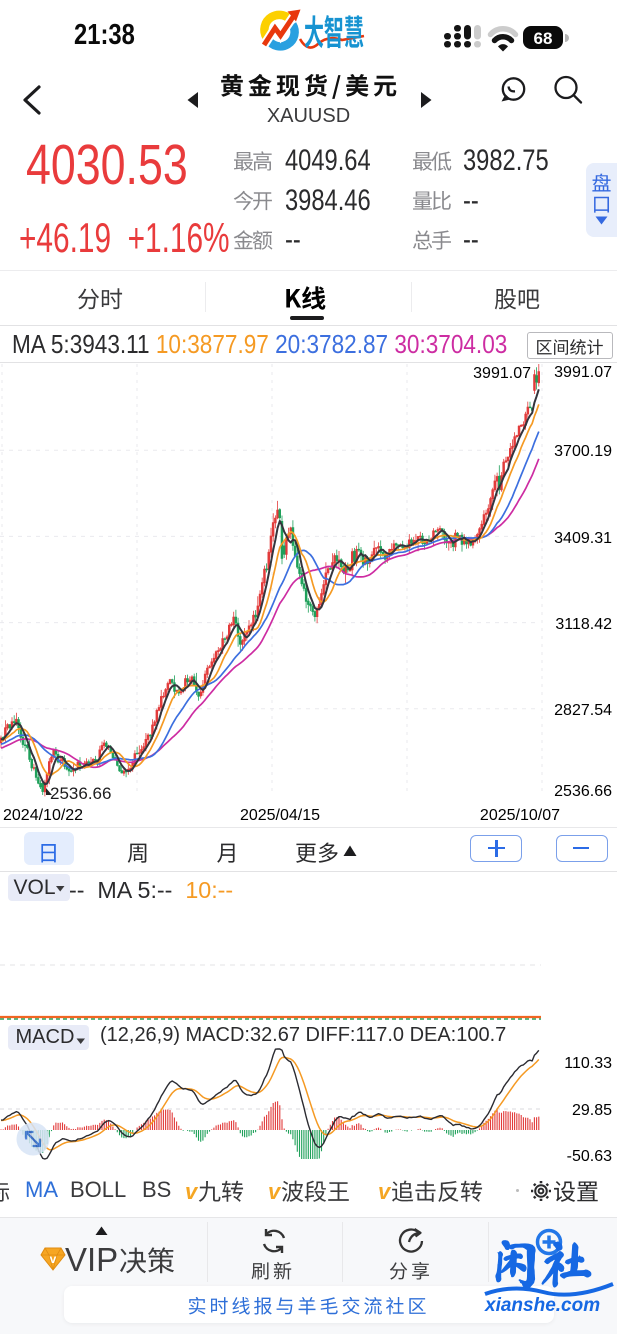  I want to click on svg-text: 3700.19, so click(583, 451).